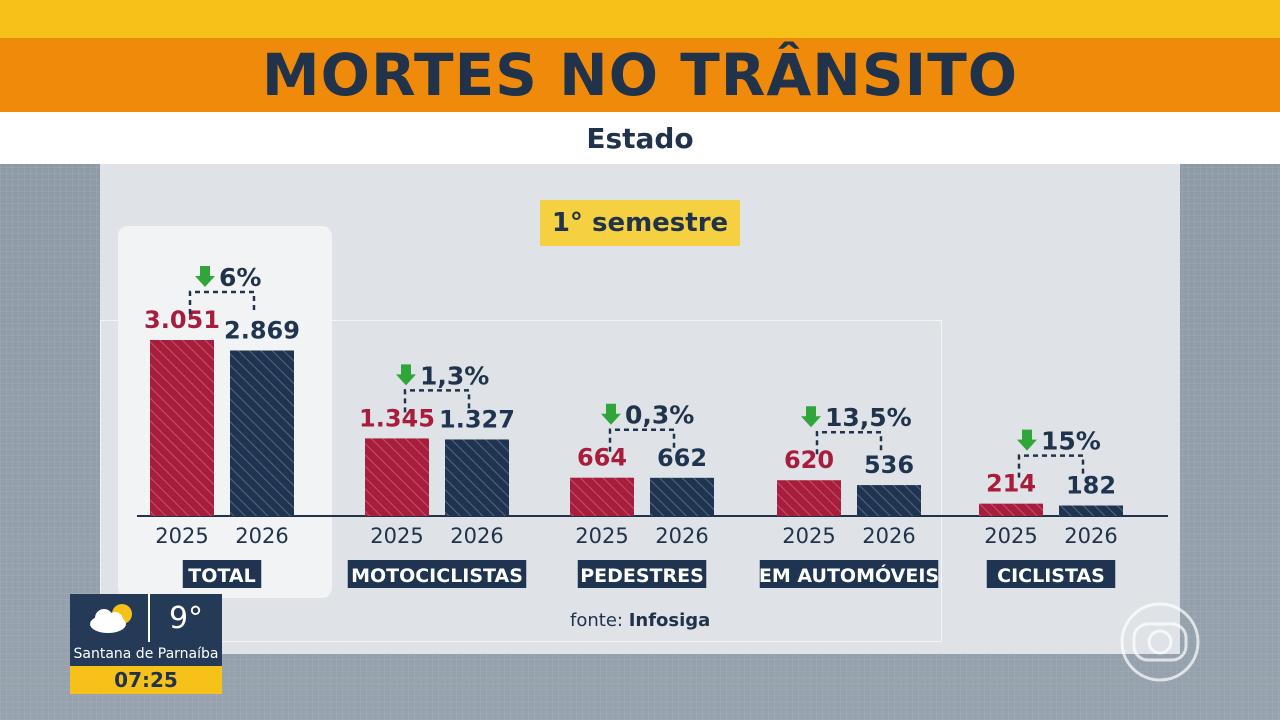 The width and height of the screenshot is (1280, 720). I want to click on change-percent: 15%, so click(1071, 441).